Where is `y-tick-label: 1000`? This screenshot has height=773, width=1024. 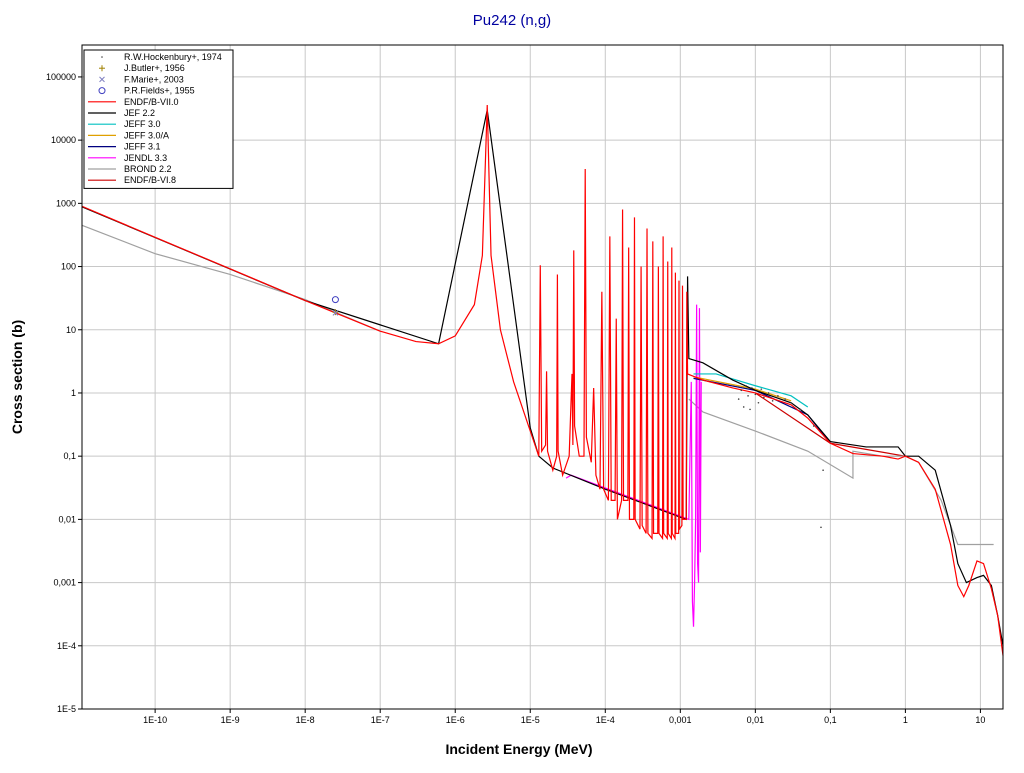 y-tick-label: 1000 is located at coordinates (66, 203).